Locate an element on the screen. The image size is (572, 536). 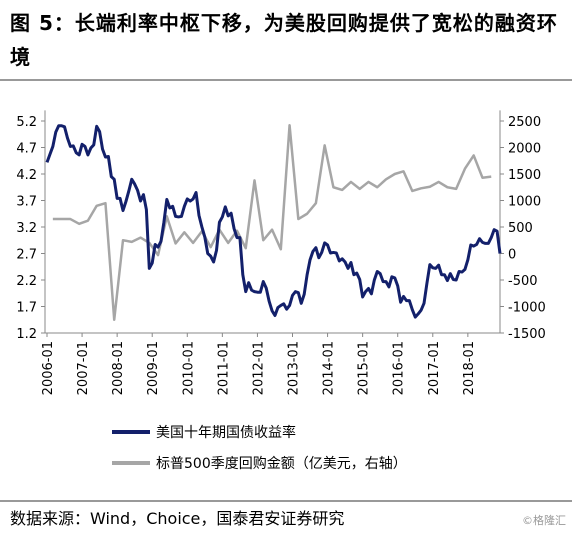
x-tick-label: 2017-01 is located at coordinates (434, 368).